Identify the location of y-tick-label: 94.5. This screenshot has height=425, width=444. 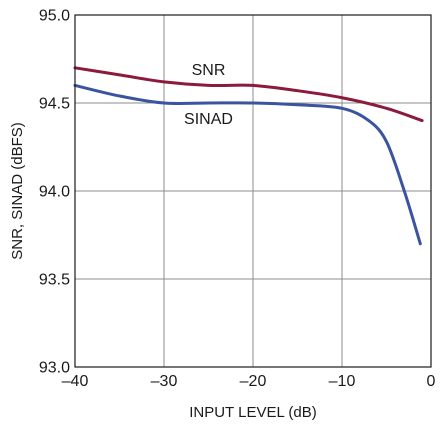
(54, 104).